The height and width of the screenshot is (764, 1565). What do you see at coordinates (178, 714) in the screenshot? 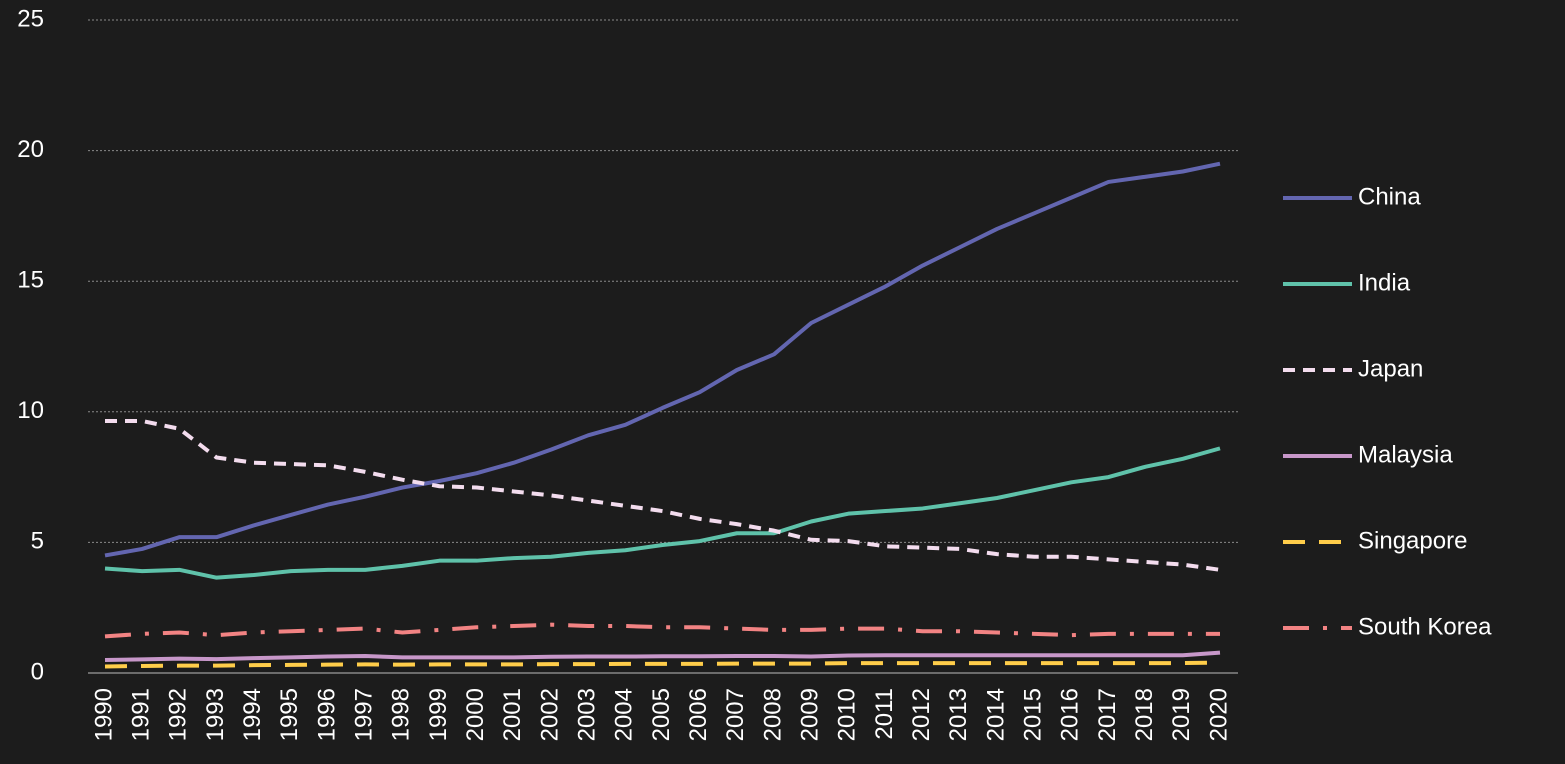
I see `x-tick-label: 1992` at bounding box center [178, 714].